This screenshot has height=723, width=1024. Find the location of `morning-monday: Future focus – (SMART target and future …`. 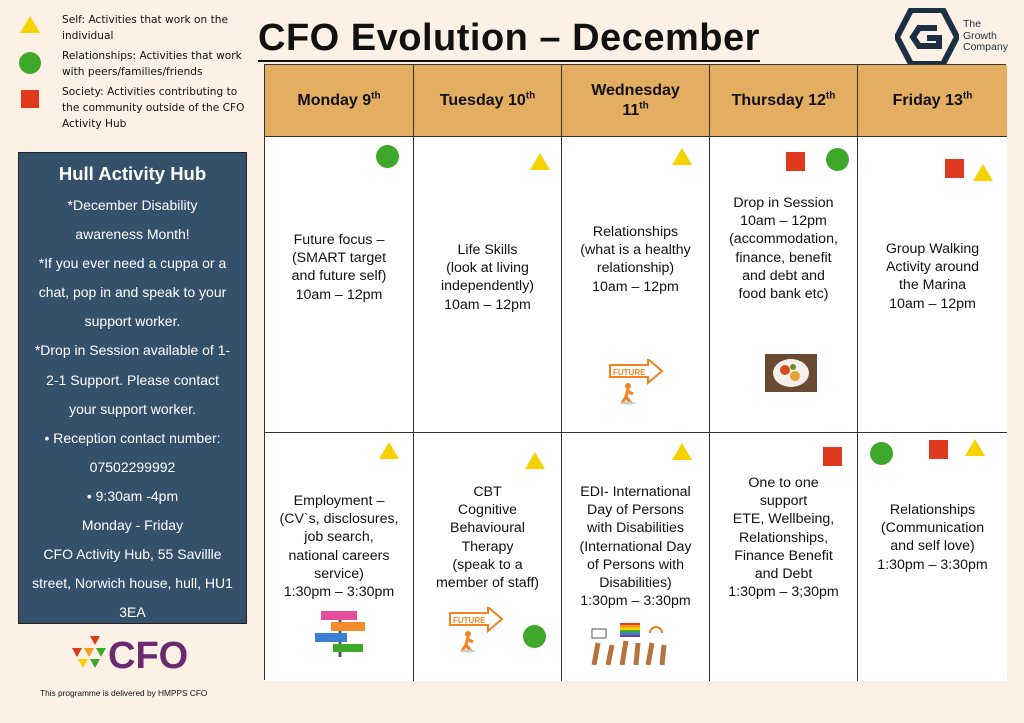

morning-monday: Future focus – (SMART target and future … is located at coordinates (339, 285).